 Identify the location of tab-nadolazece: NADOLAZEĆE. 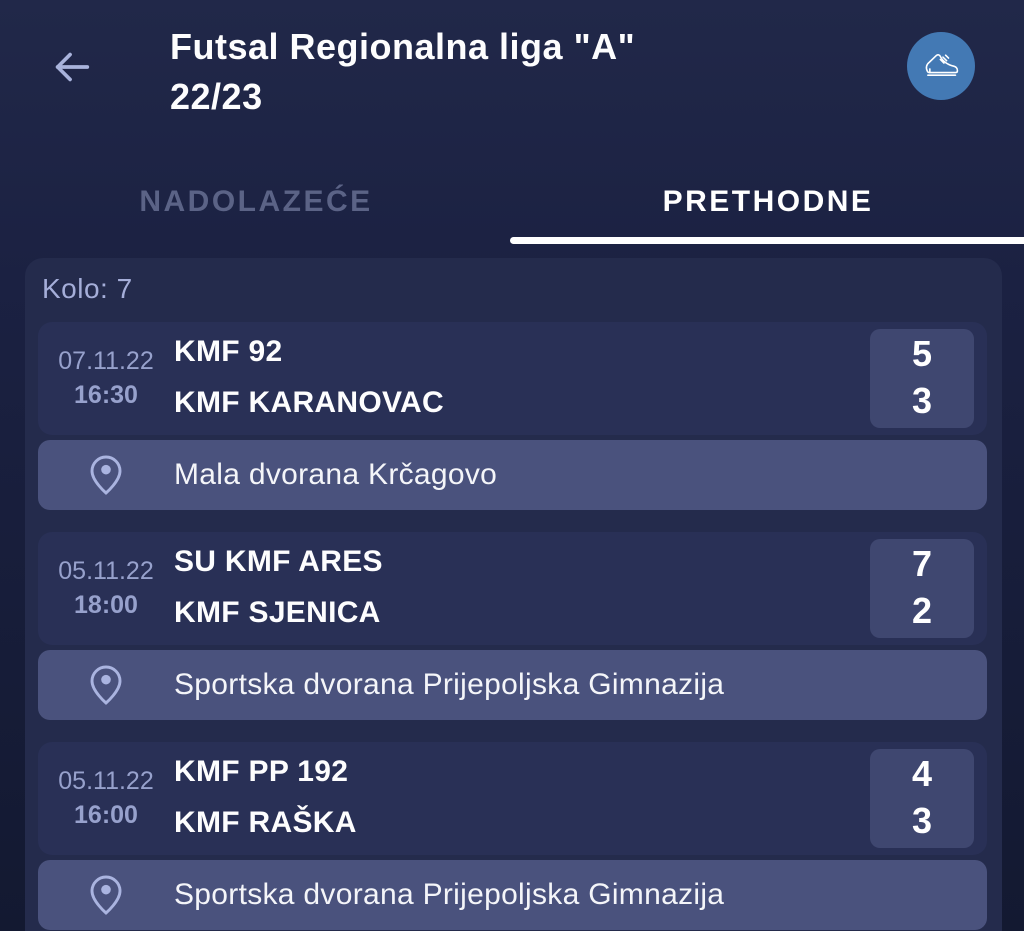
(256, 201).